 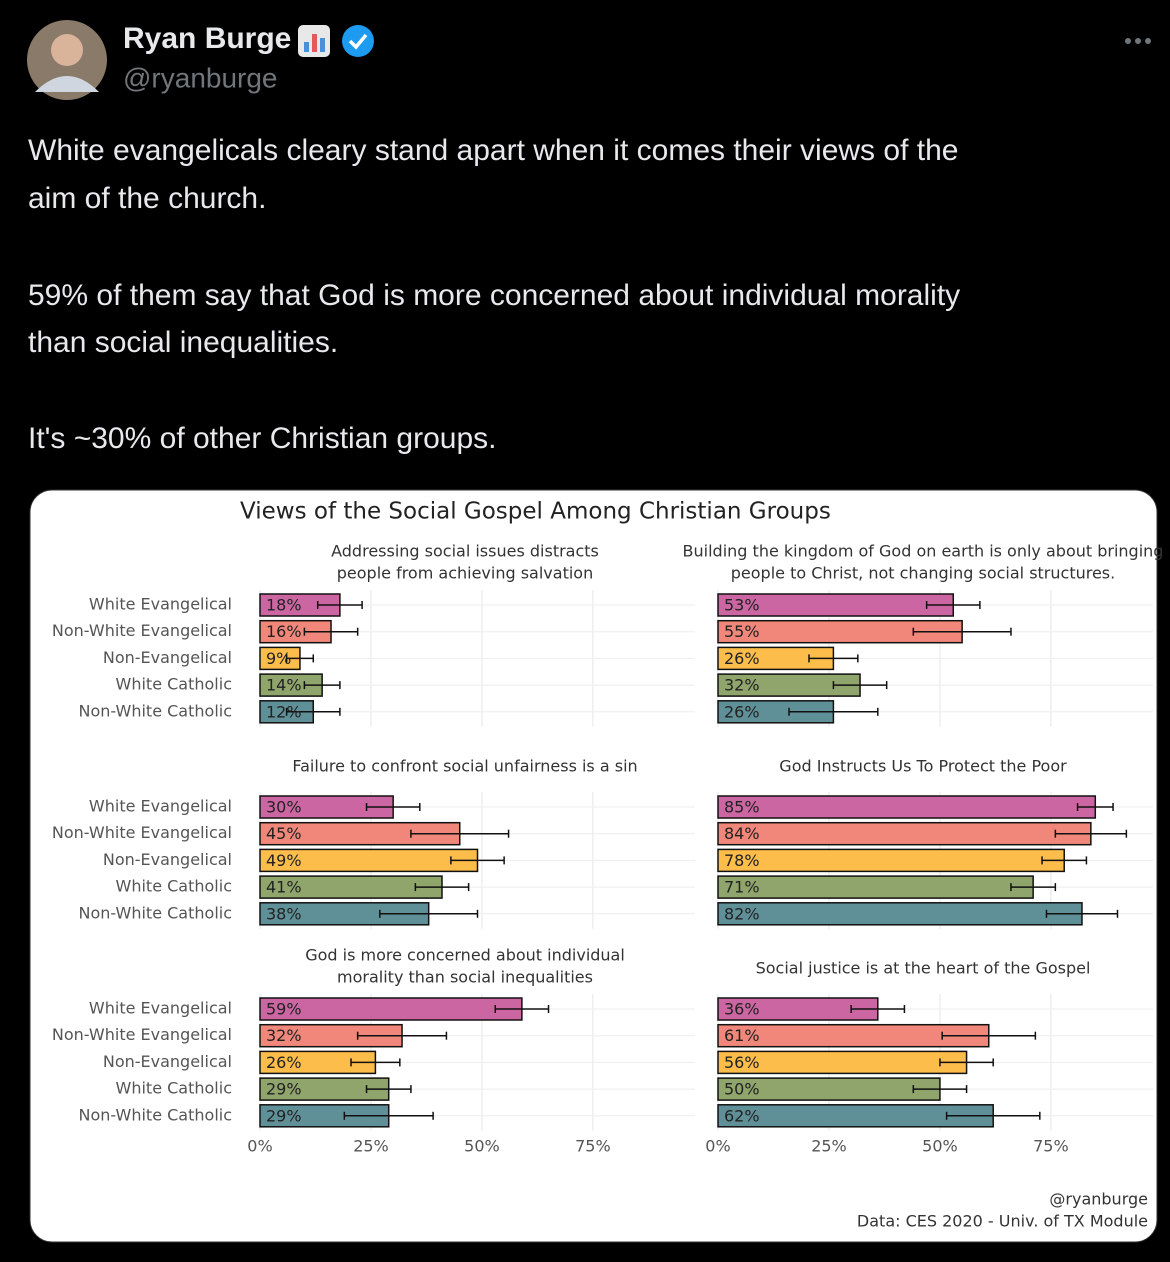 What do you see at coordinates (742, 605) in the screenshot?
I see `value-label: 53%` at bounding box center [742, 605].